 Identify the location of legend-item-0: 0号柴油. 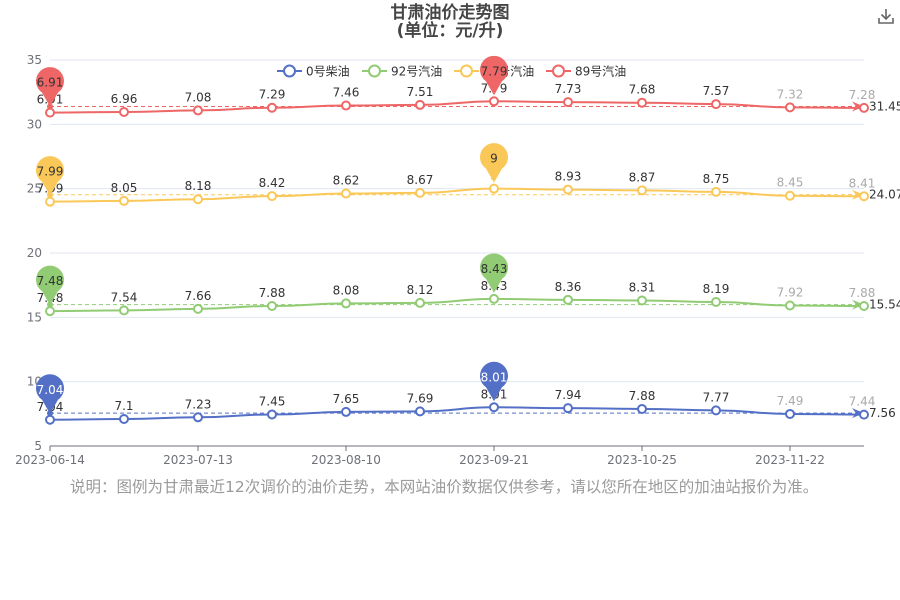
(313, 71).